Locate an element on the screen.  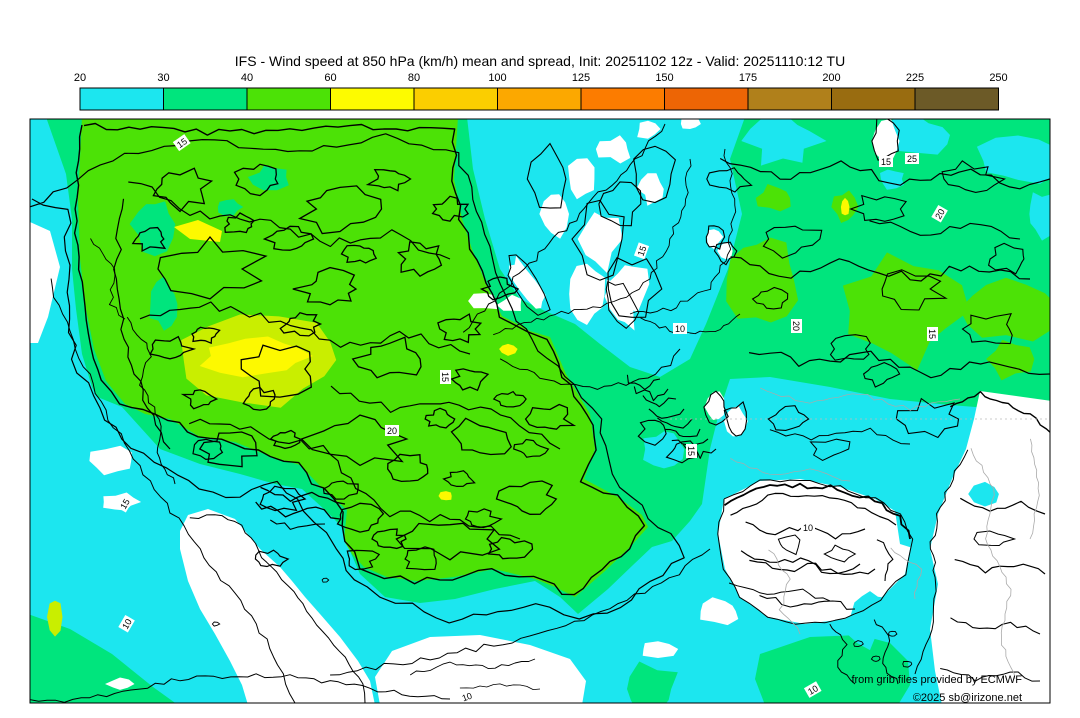
svg-text: 25 is located at coordinates (912, 159).